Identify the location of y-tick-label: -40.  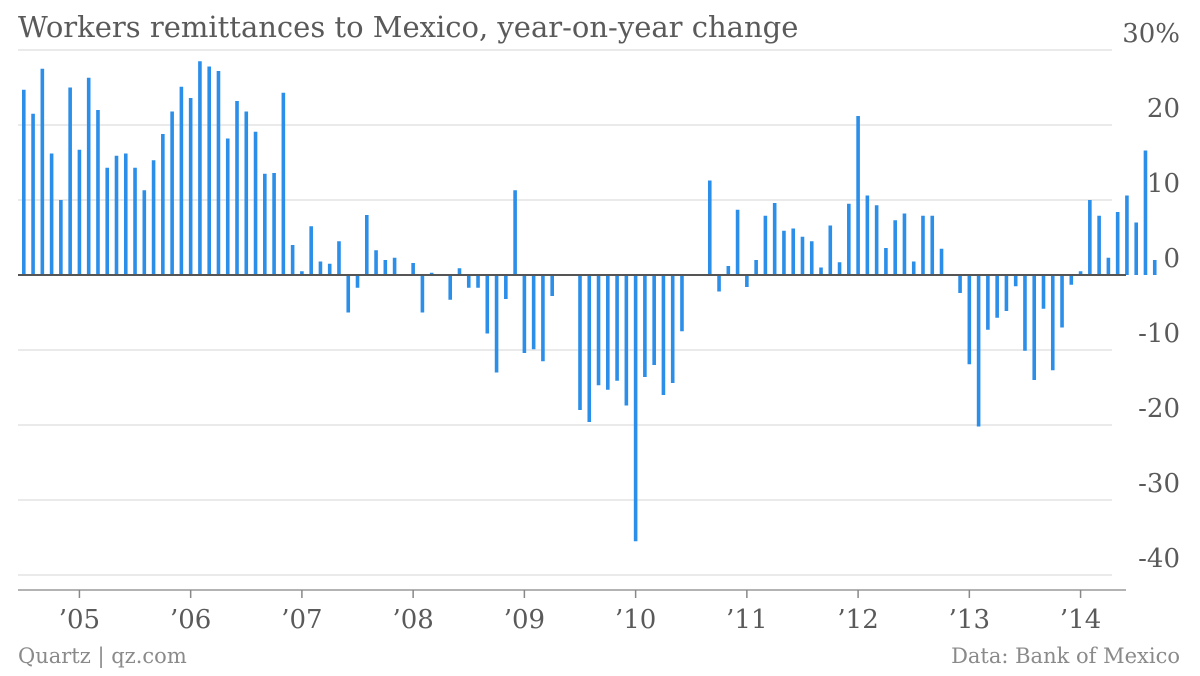
(1159, 559).